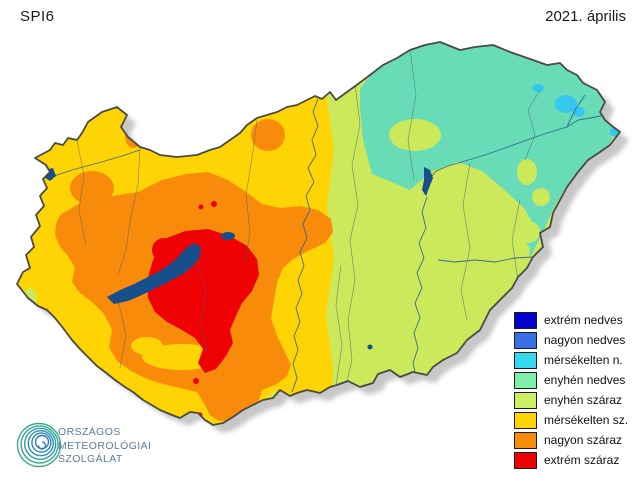 This screenshot has width=640, height=485. What do you see at coordinates (582, 460) in the screenshot?
I see `legend-label: extrém száraz` at bounding box center [582, 460].